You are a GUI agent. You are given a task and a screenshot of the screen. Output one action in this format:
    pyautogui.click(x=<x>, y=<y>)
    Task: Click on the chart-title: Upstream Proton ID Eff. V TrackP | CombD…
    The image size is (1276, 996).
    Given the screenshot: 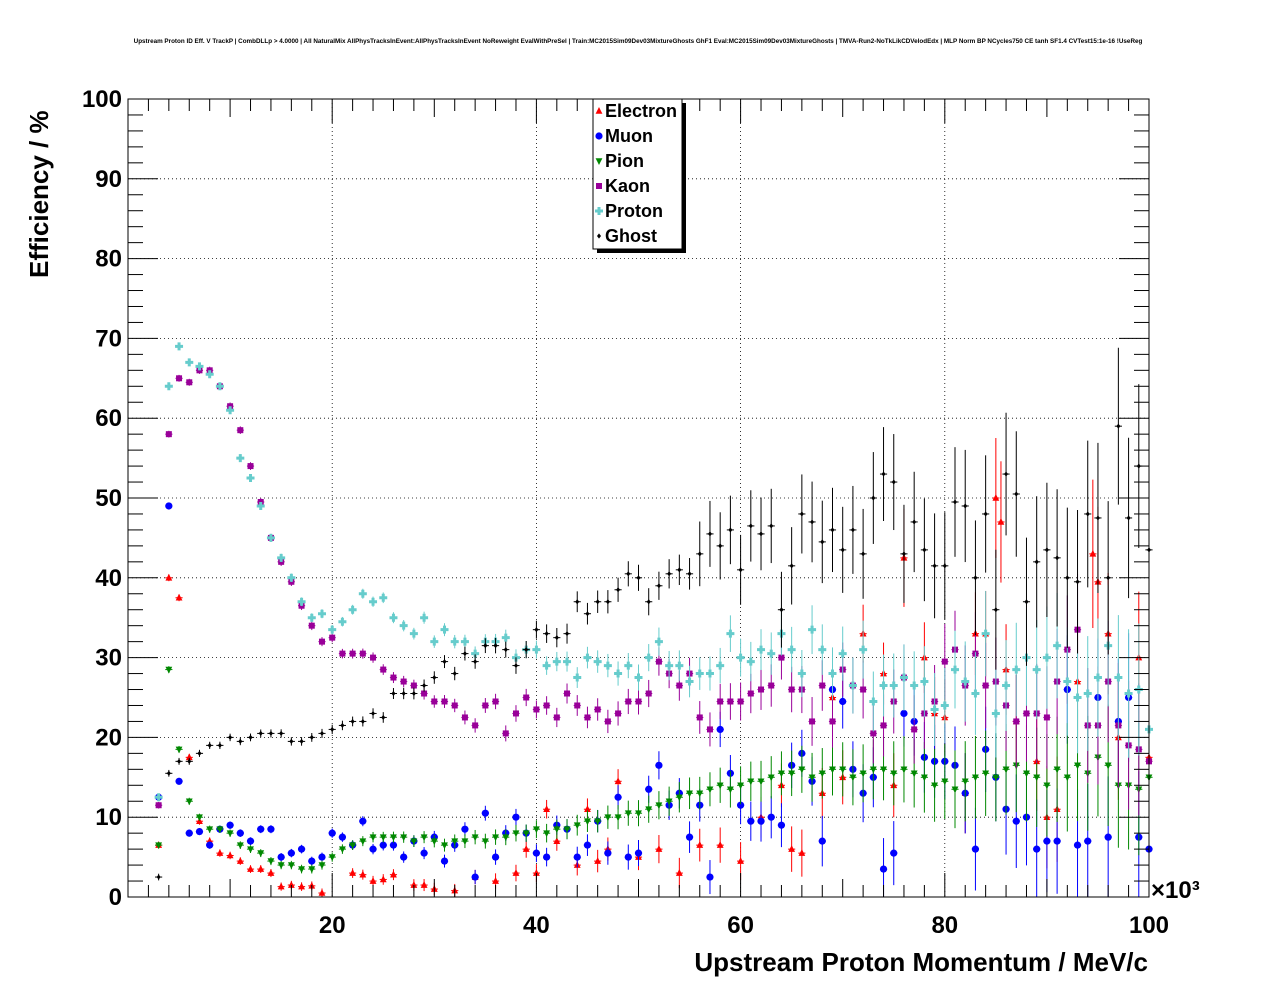 What is the action you would take?
    pyautogui.click(x=638, y=41)
    